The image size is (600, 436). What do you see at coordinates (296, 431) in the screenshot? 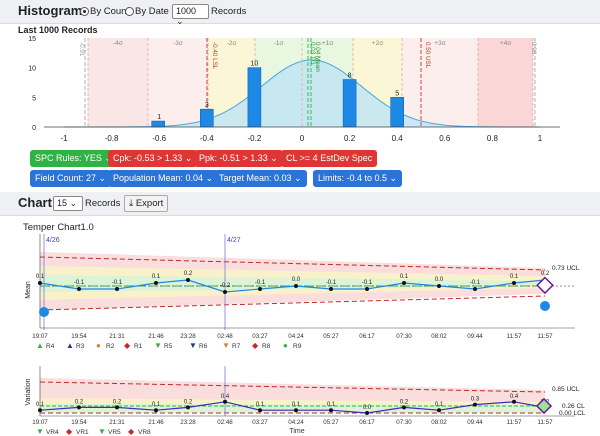
I see `time-axis-label: Time` at bounding box center [296, 431].